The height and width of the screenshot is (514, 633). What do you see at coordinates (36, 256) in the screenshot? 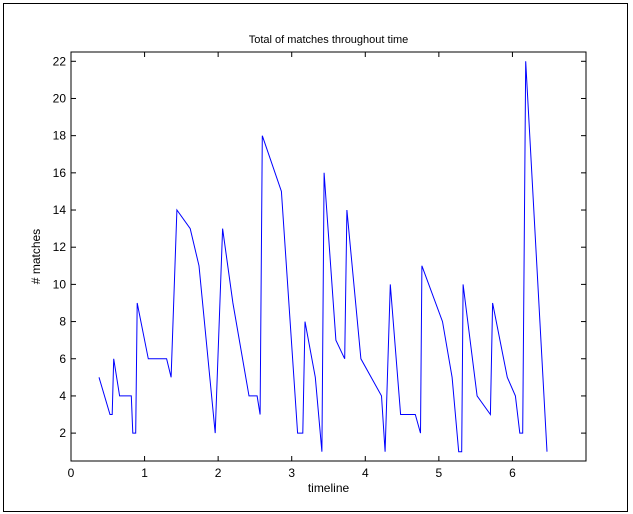
I see `y-axis-label: # matches` at bounding box center [36, 256].